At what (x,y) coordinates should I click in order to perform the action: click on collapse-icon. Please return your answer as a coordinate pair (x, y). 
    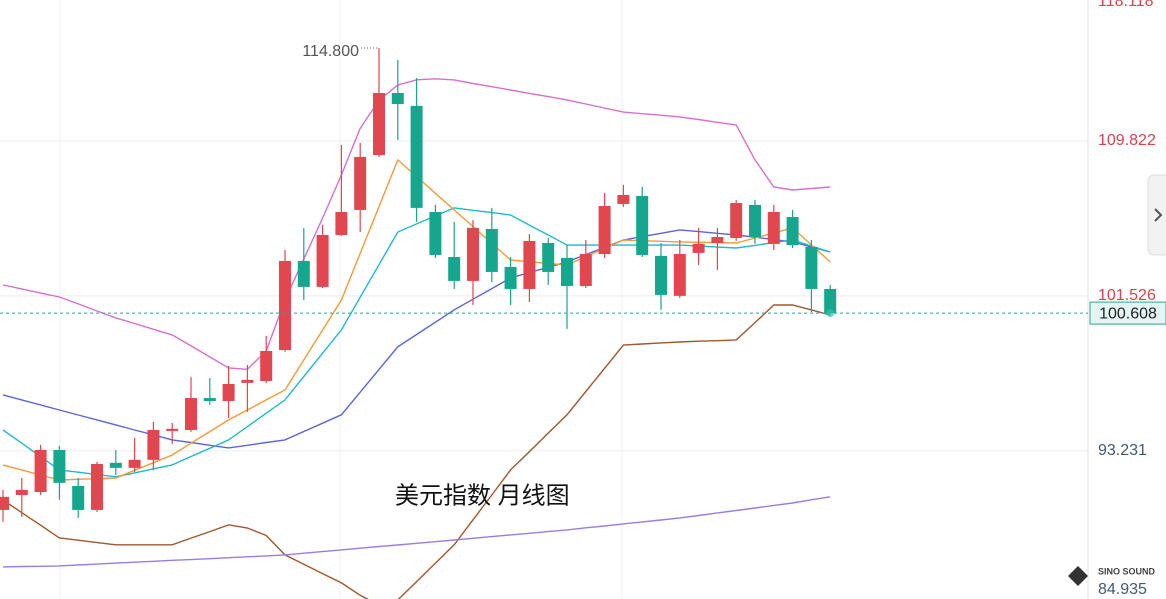
    Looking at the image, I should click on (1158, 215).